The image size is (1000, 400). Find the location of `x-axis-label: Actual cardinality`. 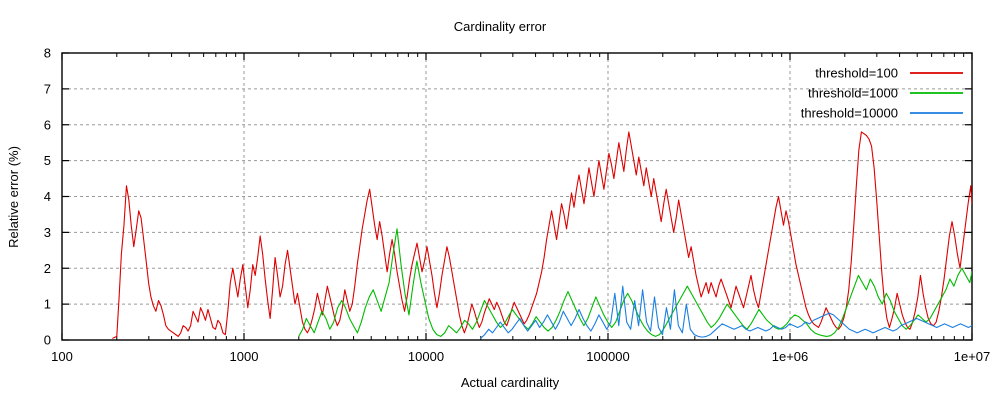

x-axis-label: Actual cardinality is located at coordinates (510, 382).